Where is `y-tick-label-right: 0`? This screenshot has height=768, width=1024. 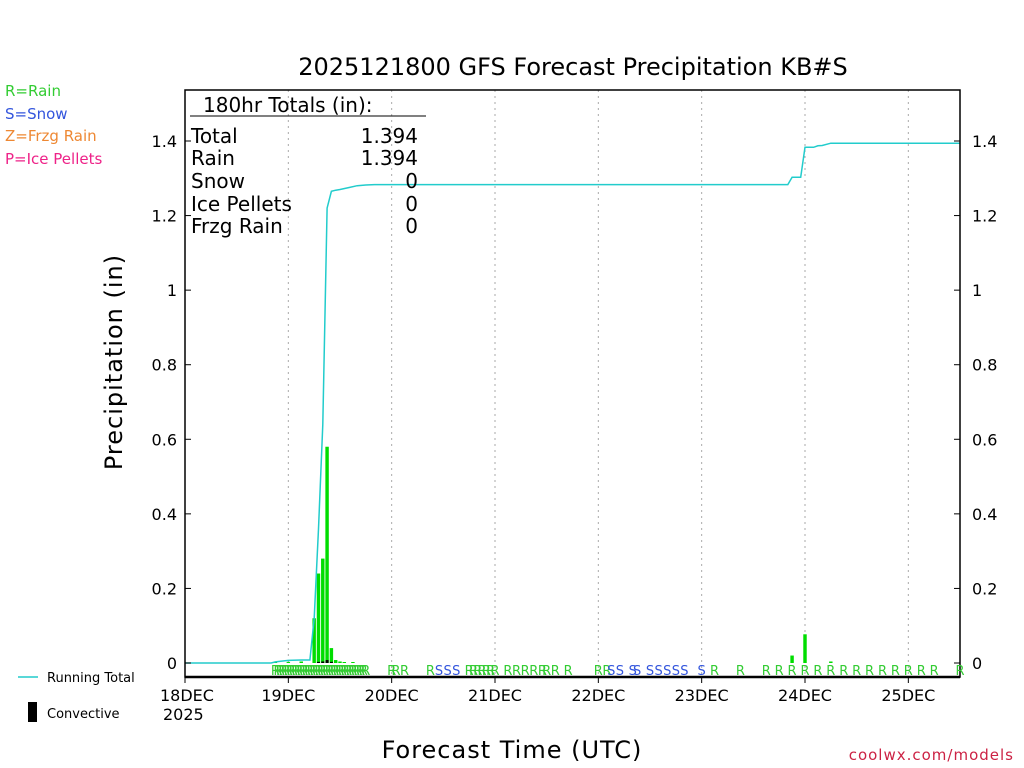 y-tick-label-right: 0 is located at coordinates (977, 663).